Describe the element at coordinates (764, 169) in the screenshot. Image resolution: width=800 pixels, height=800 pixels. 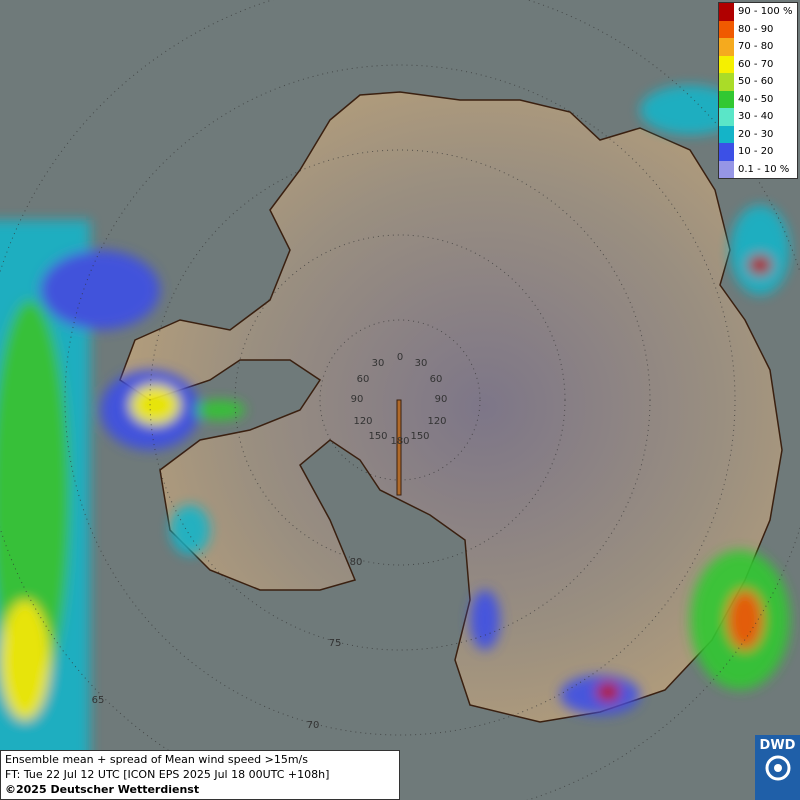
I see `legend-label: 0.1 - 10 %` at that location.